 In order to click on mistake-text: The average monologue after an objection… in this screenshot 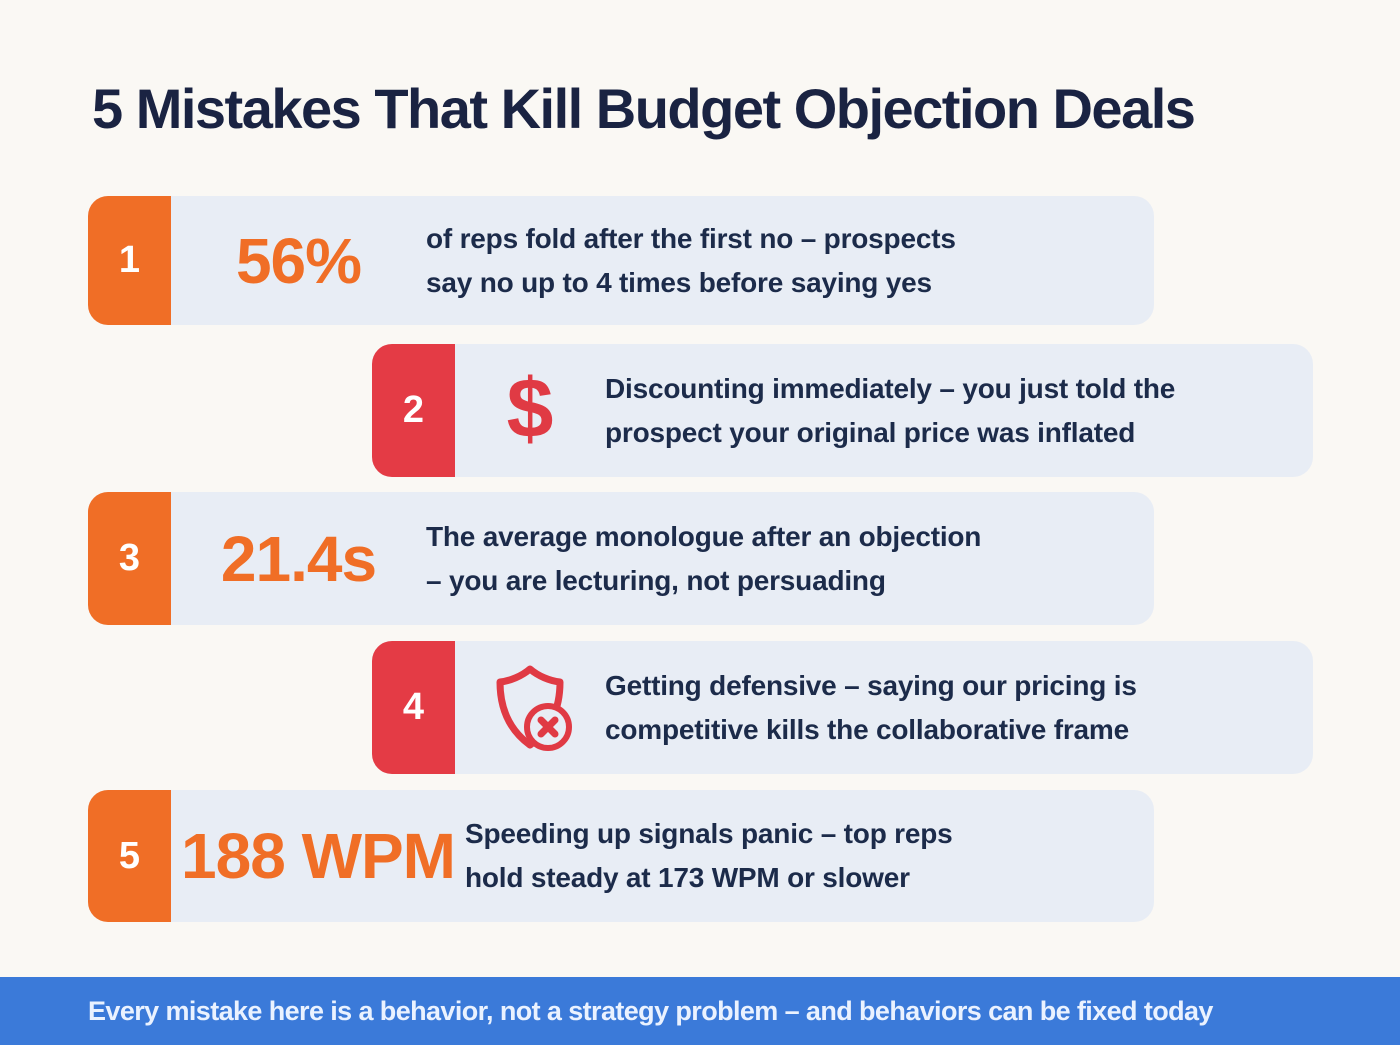, I will do `click(704, 558)`.